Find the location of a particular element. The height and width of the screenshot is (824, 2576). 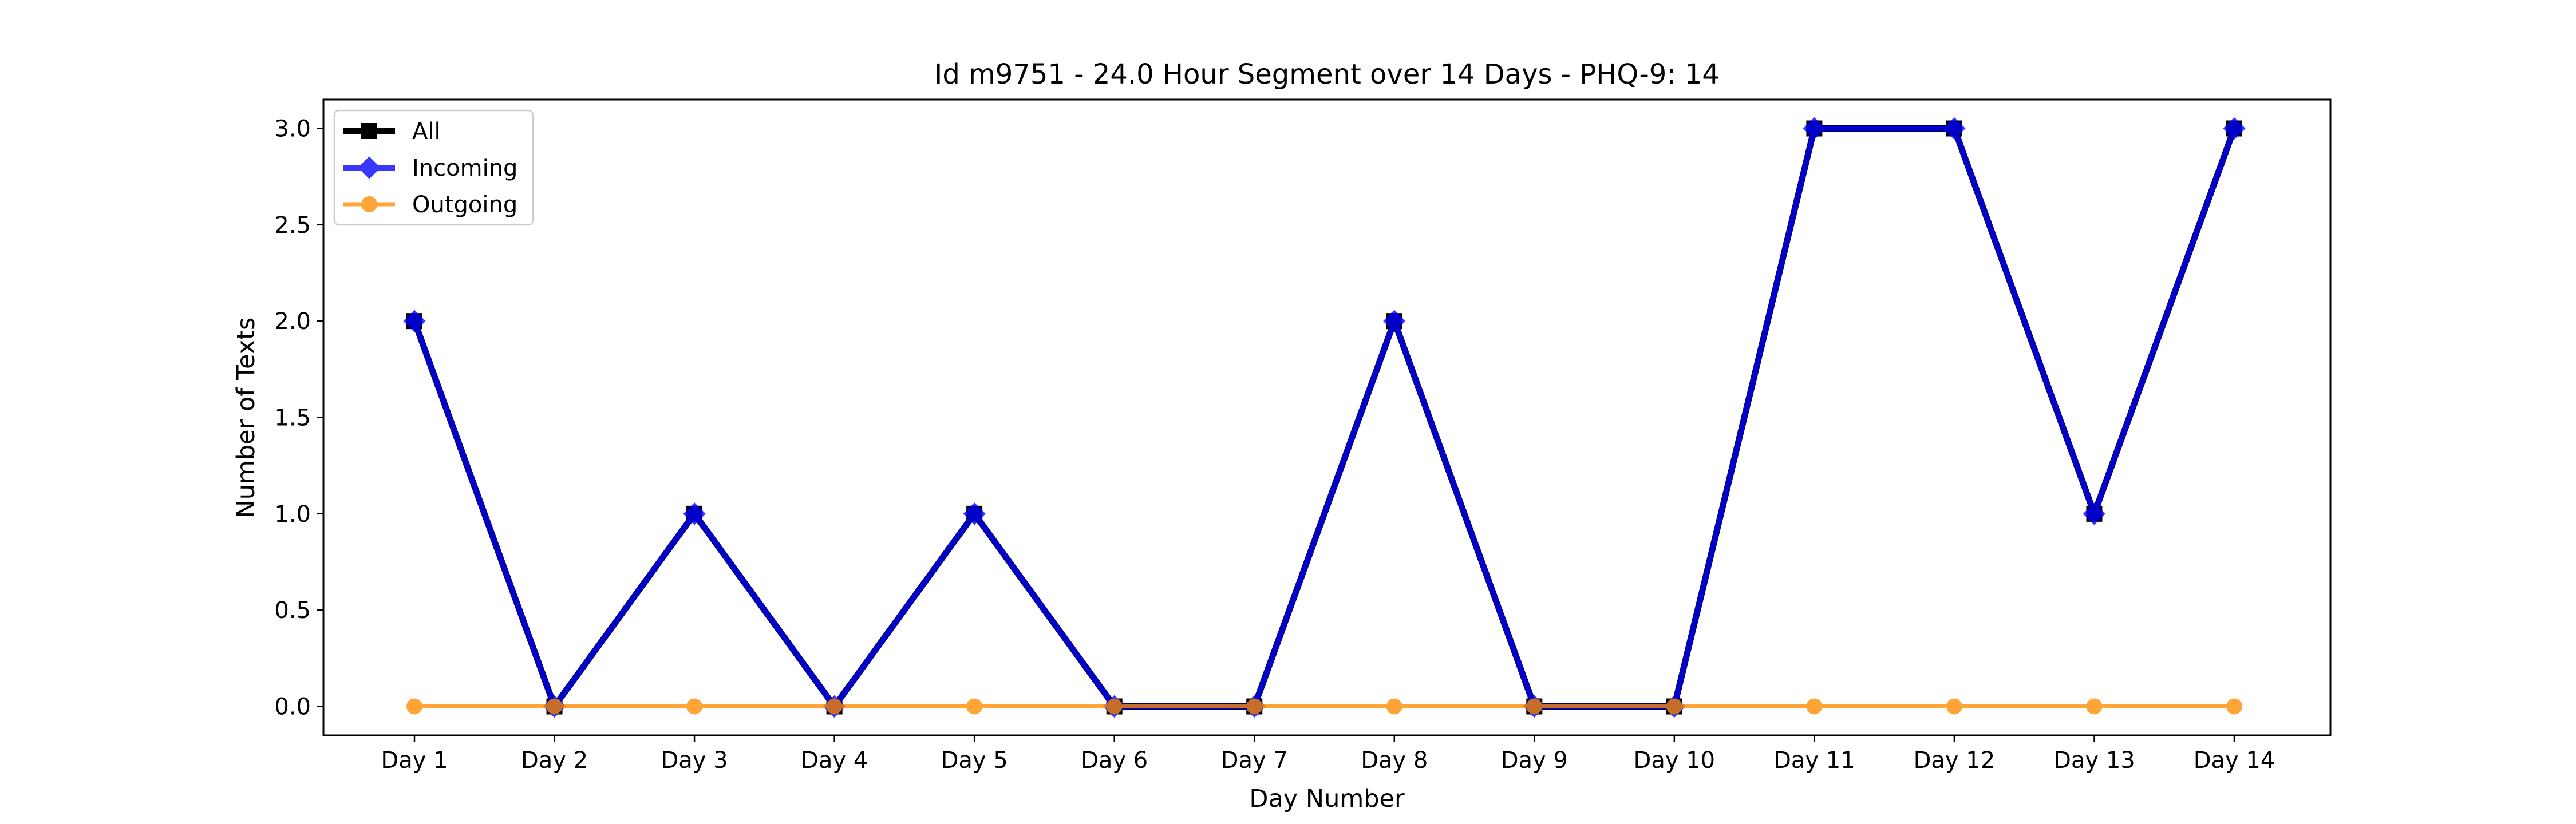

legend-label: Outgoing is located at coordinates (464, 205).